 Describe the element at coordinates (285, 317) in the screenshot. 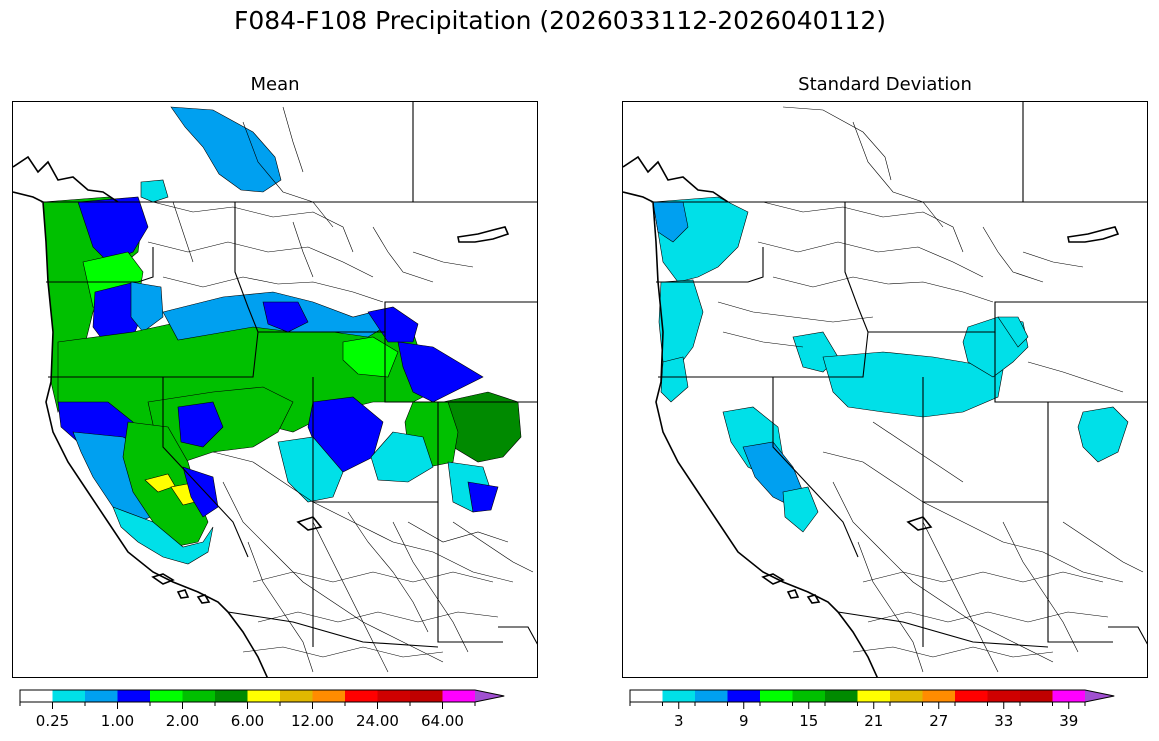

I see `mean-region-idaho-blue1` at that location.